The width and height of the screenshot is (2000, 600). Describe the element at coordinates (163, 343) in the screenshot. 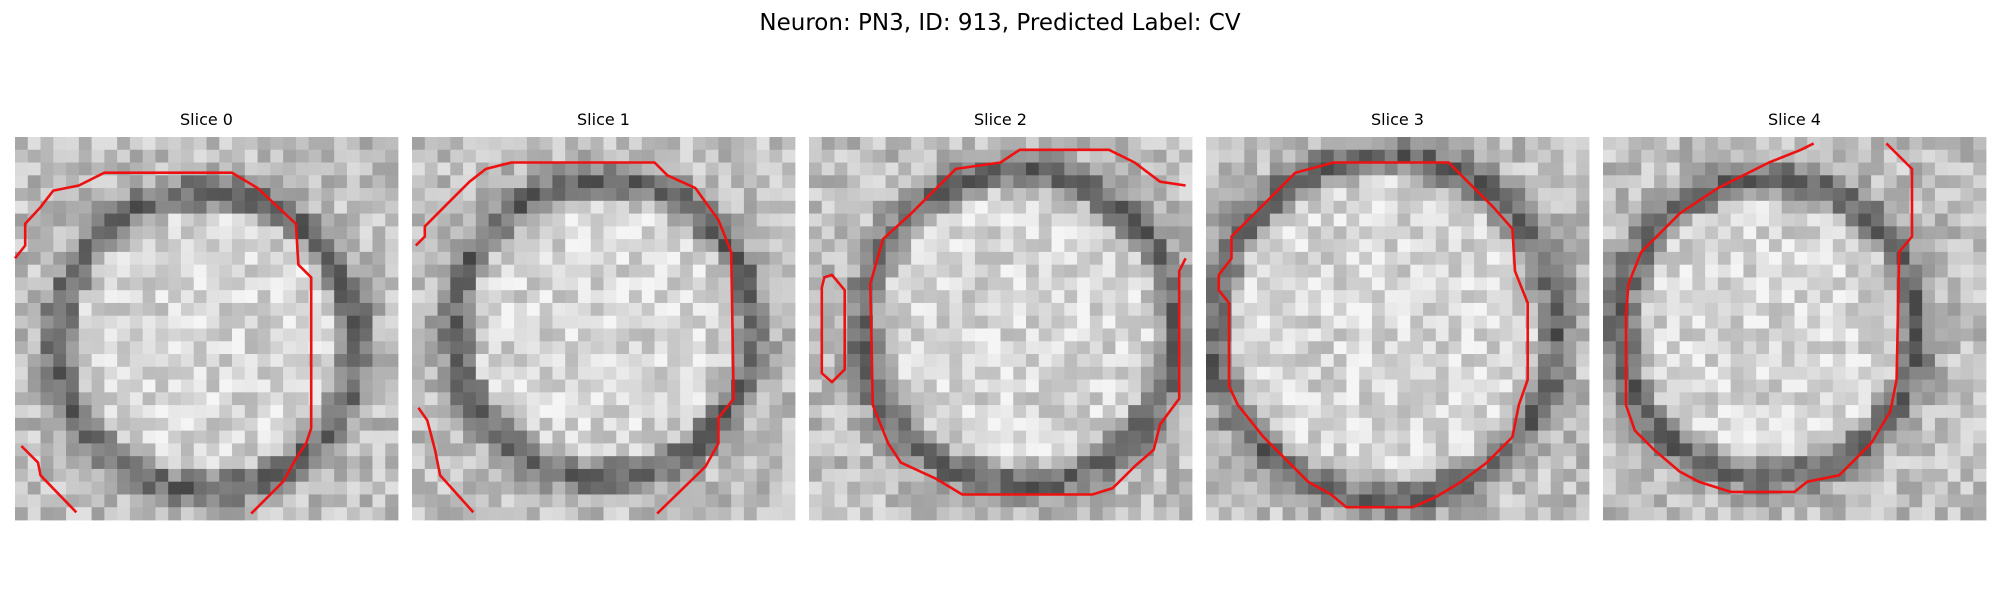

I see `contour` at that location.